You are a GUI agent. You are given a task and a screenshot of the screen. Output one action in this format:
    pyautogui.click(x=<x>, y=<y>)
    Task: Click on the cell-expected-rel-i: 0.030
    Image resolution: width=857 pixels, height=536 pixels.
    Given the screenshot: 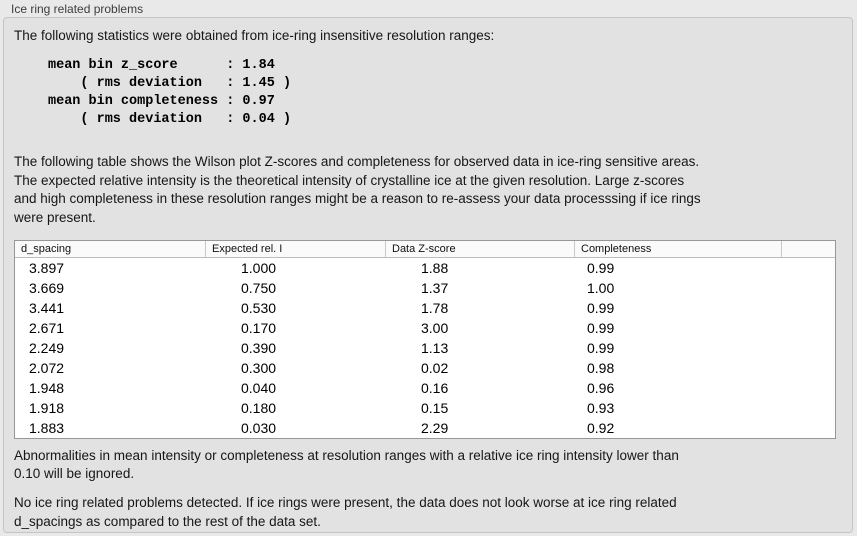 What is the action you would take?
    pyautogui.click(x=259, y=428)
    